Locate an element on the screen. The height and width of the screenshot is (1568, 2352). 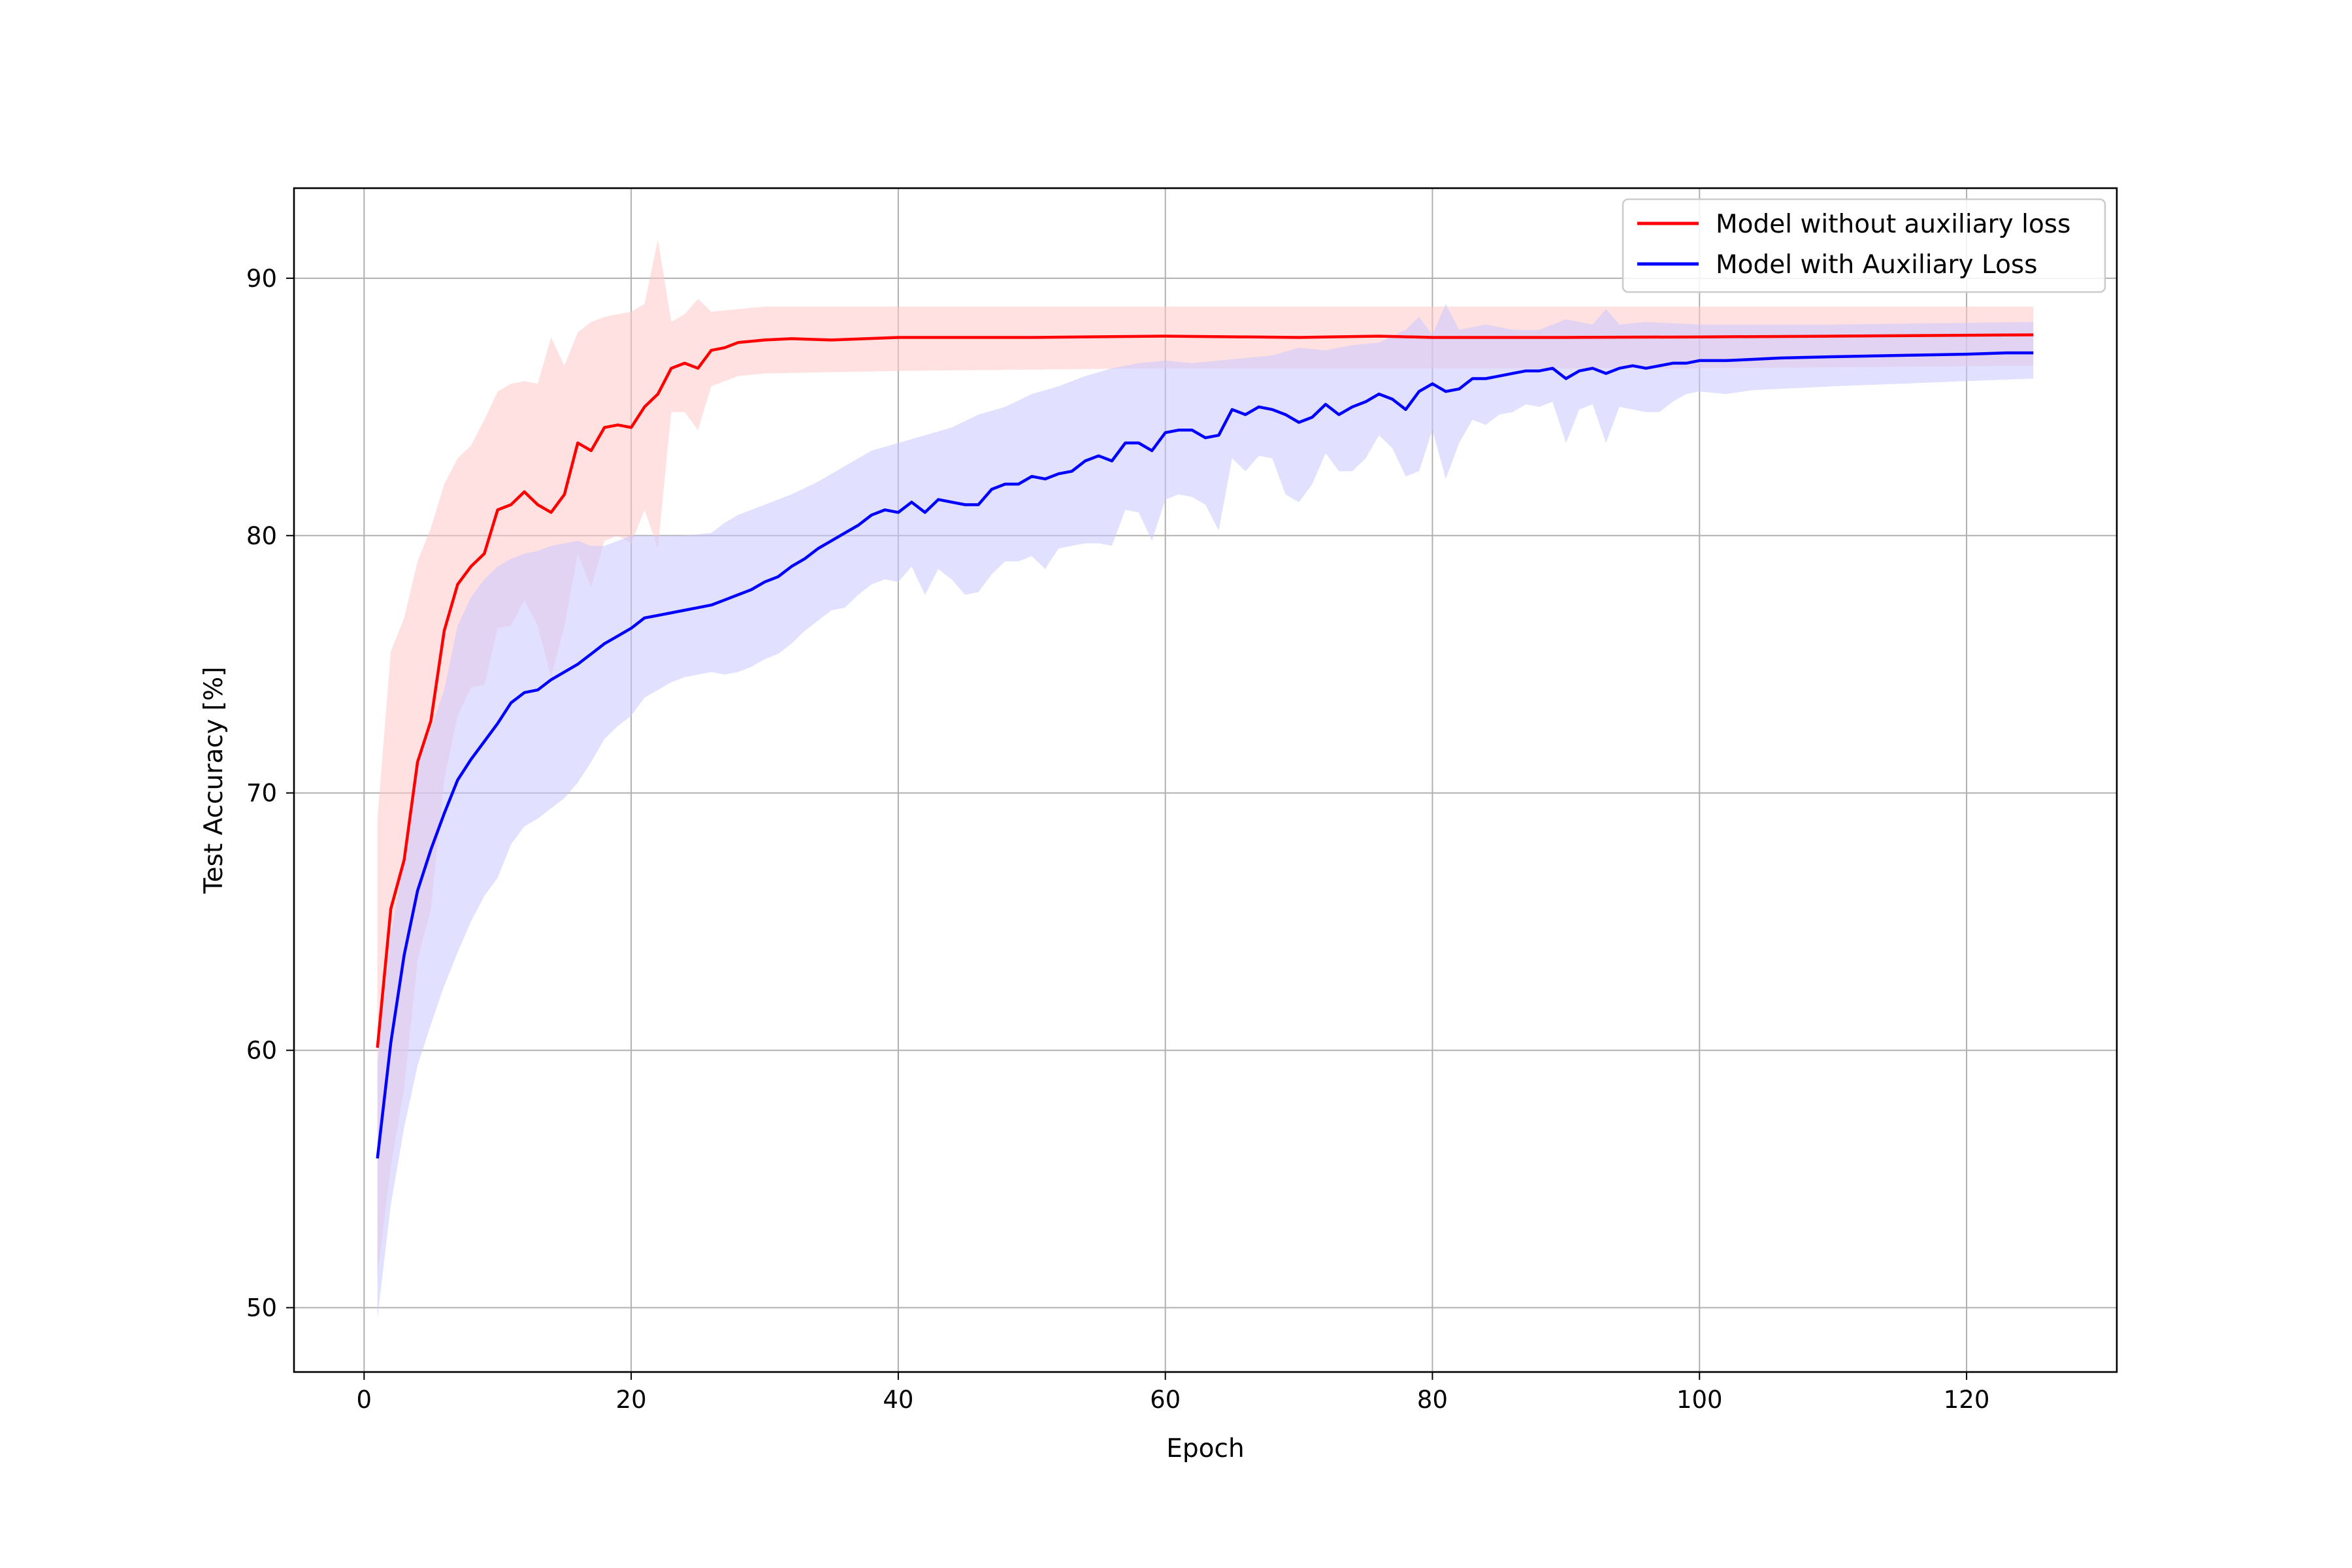
x-tick-label: 0 is located at coordinates (364, 1400).